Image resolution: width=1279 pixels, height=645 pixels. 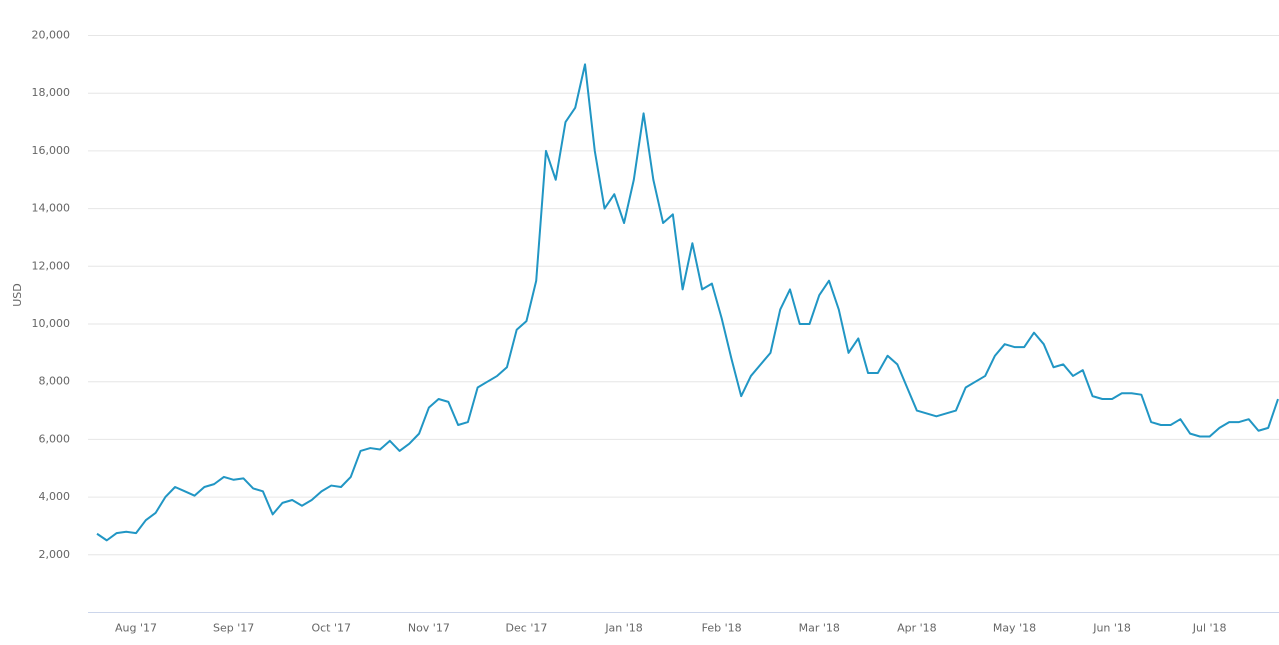 I want to click on x-tick-label: Feb '18, so click(x=722, y=628).